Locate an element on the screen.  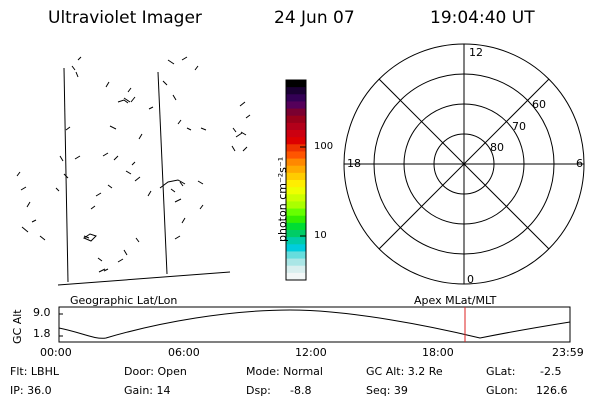
lat-label-60: 60 is located at coordinates (539, 104).